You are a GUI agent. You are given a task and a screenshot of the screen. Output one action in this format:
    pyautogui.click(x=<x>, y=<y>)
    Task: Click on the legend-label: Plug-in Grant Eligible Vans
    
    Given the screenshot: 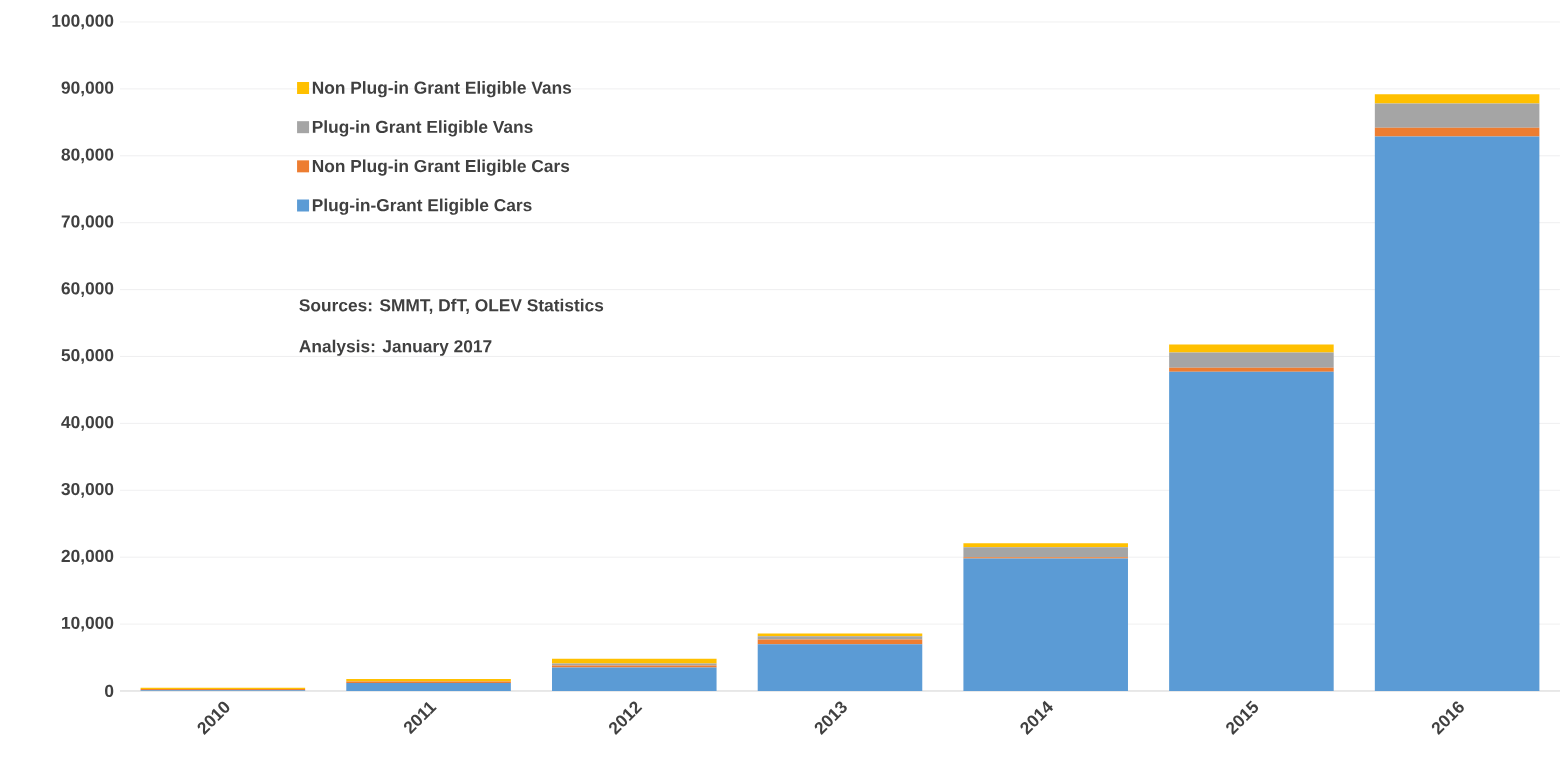 What is the action you would take?
    pyautogui.click(x=422, y=128)
    